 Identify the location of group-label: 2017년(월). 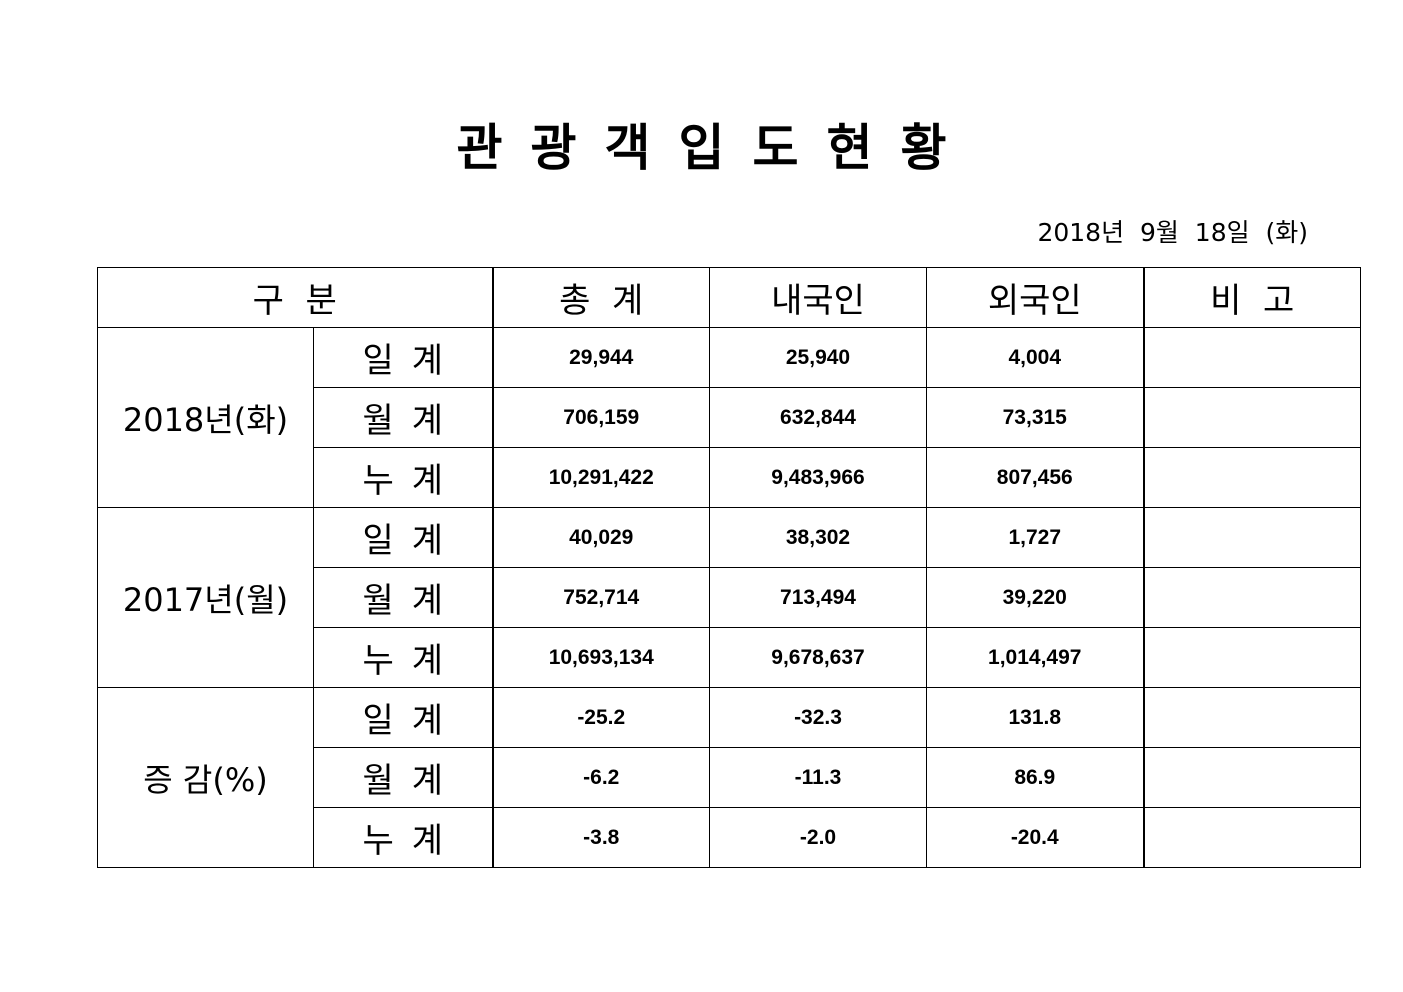
(205, 597).